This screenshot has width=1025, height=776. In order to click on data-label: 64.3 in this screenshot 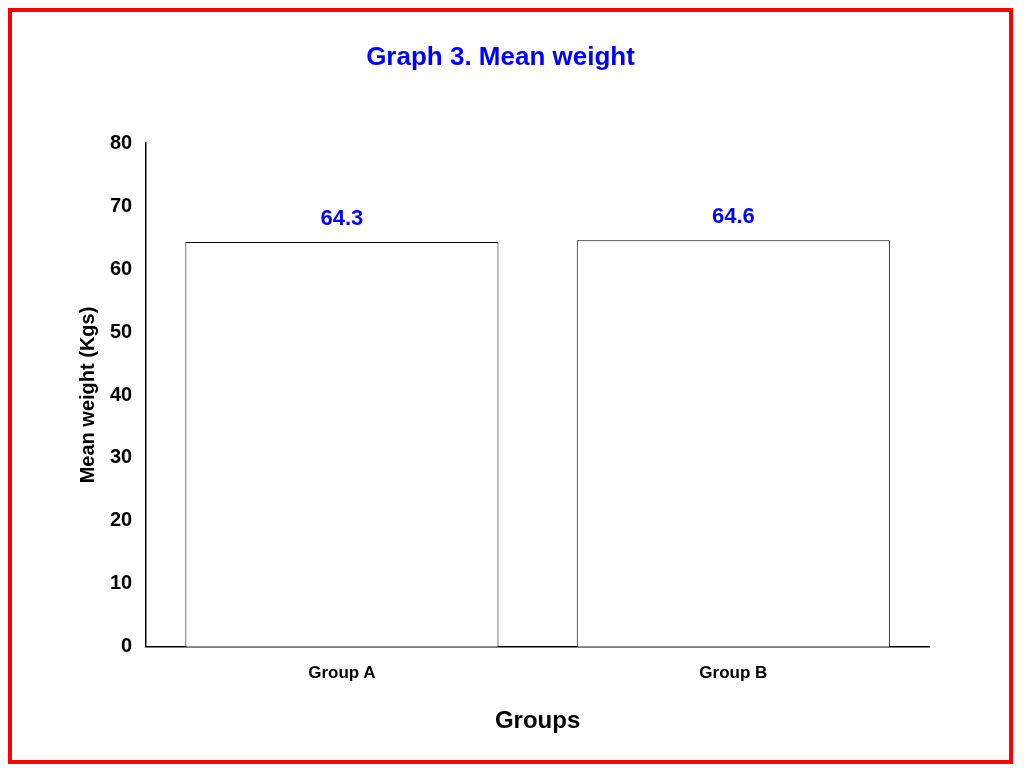, I will do `click(342, 218)`.